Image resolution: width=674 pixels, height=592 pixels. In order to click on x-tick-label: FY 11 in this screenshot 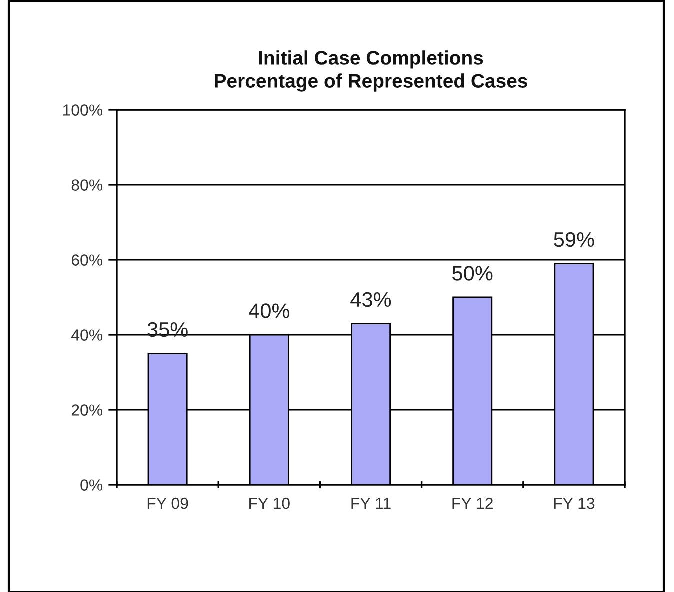, I will do `click(371, 504)`.